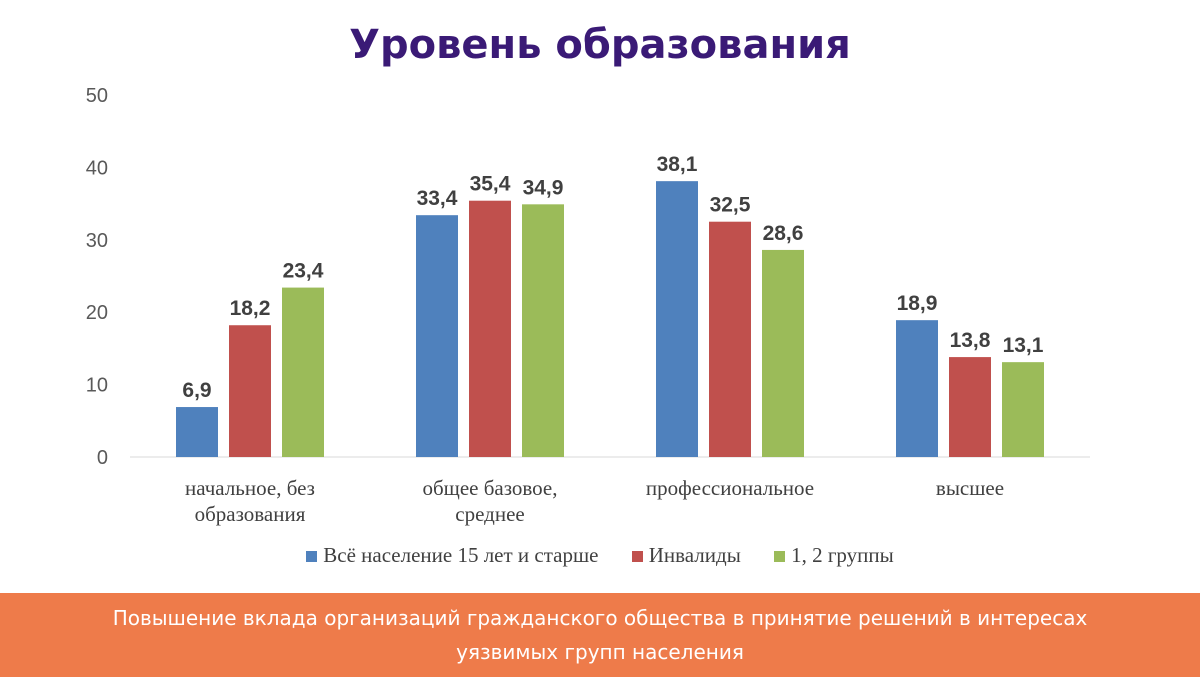  Describe the element at coordinates (250, 488) in the screenshot. I see `x-tick-label: начальное, без` at that location.